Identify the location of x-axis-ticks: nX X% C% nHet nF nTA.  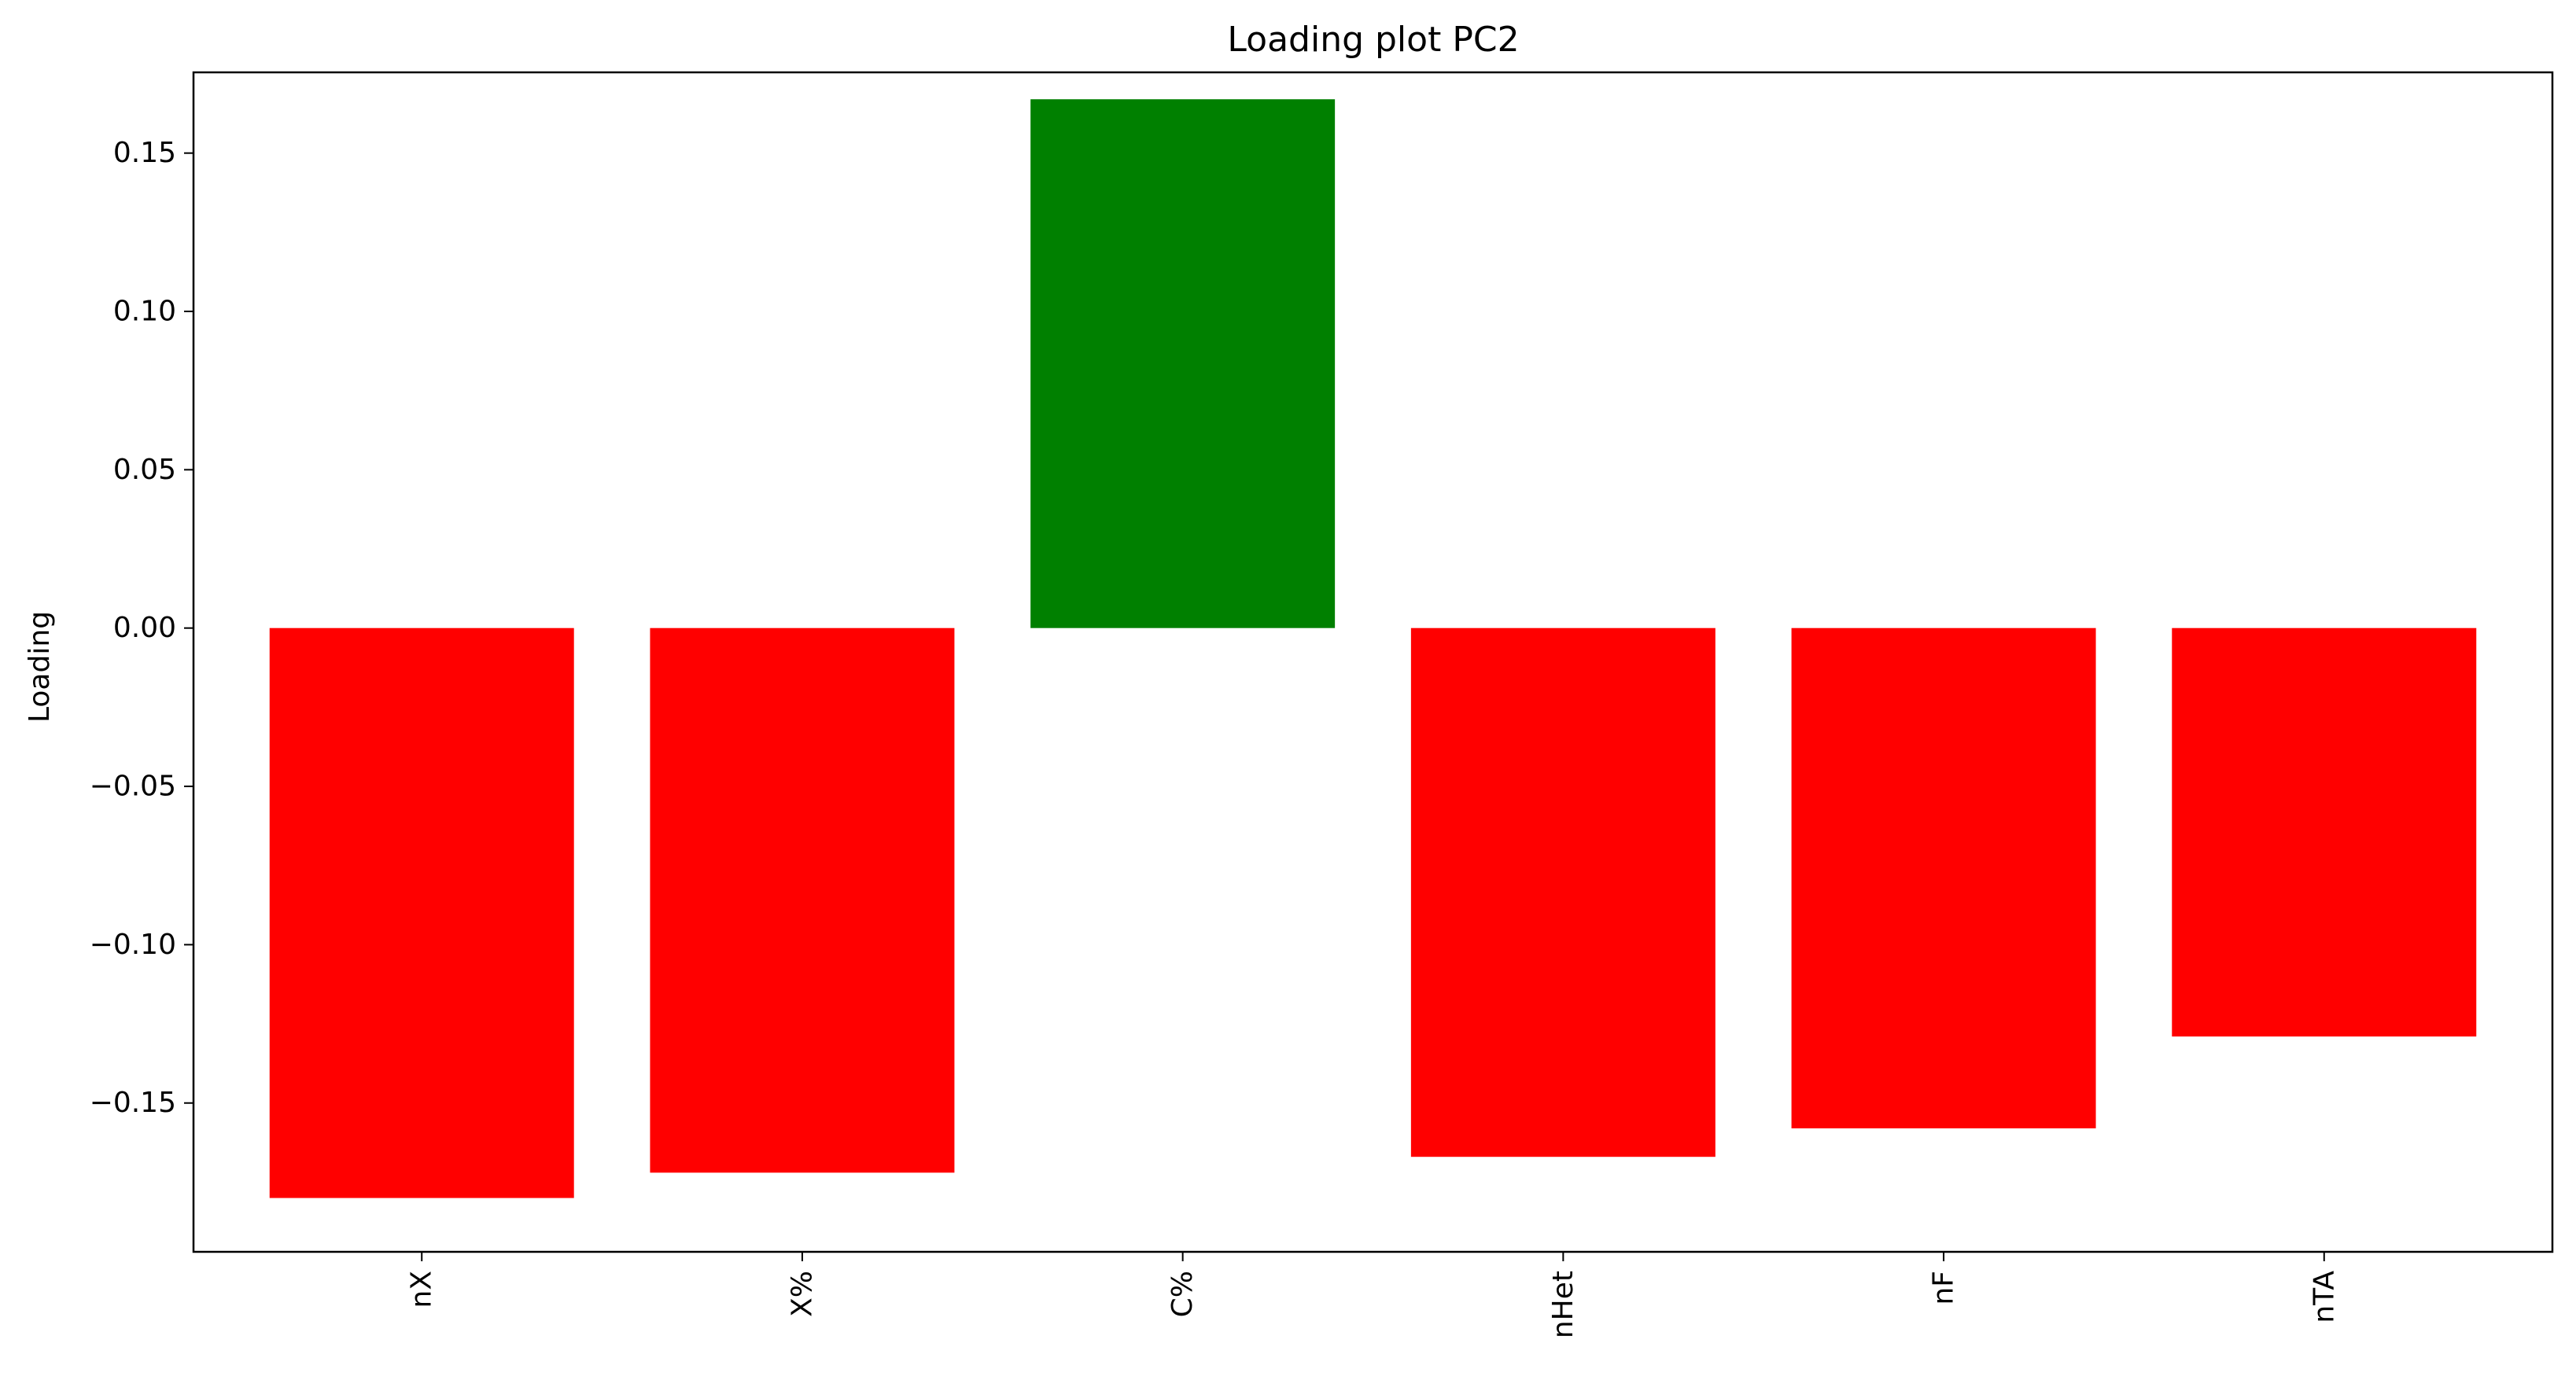
(1373, 1295).